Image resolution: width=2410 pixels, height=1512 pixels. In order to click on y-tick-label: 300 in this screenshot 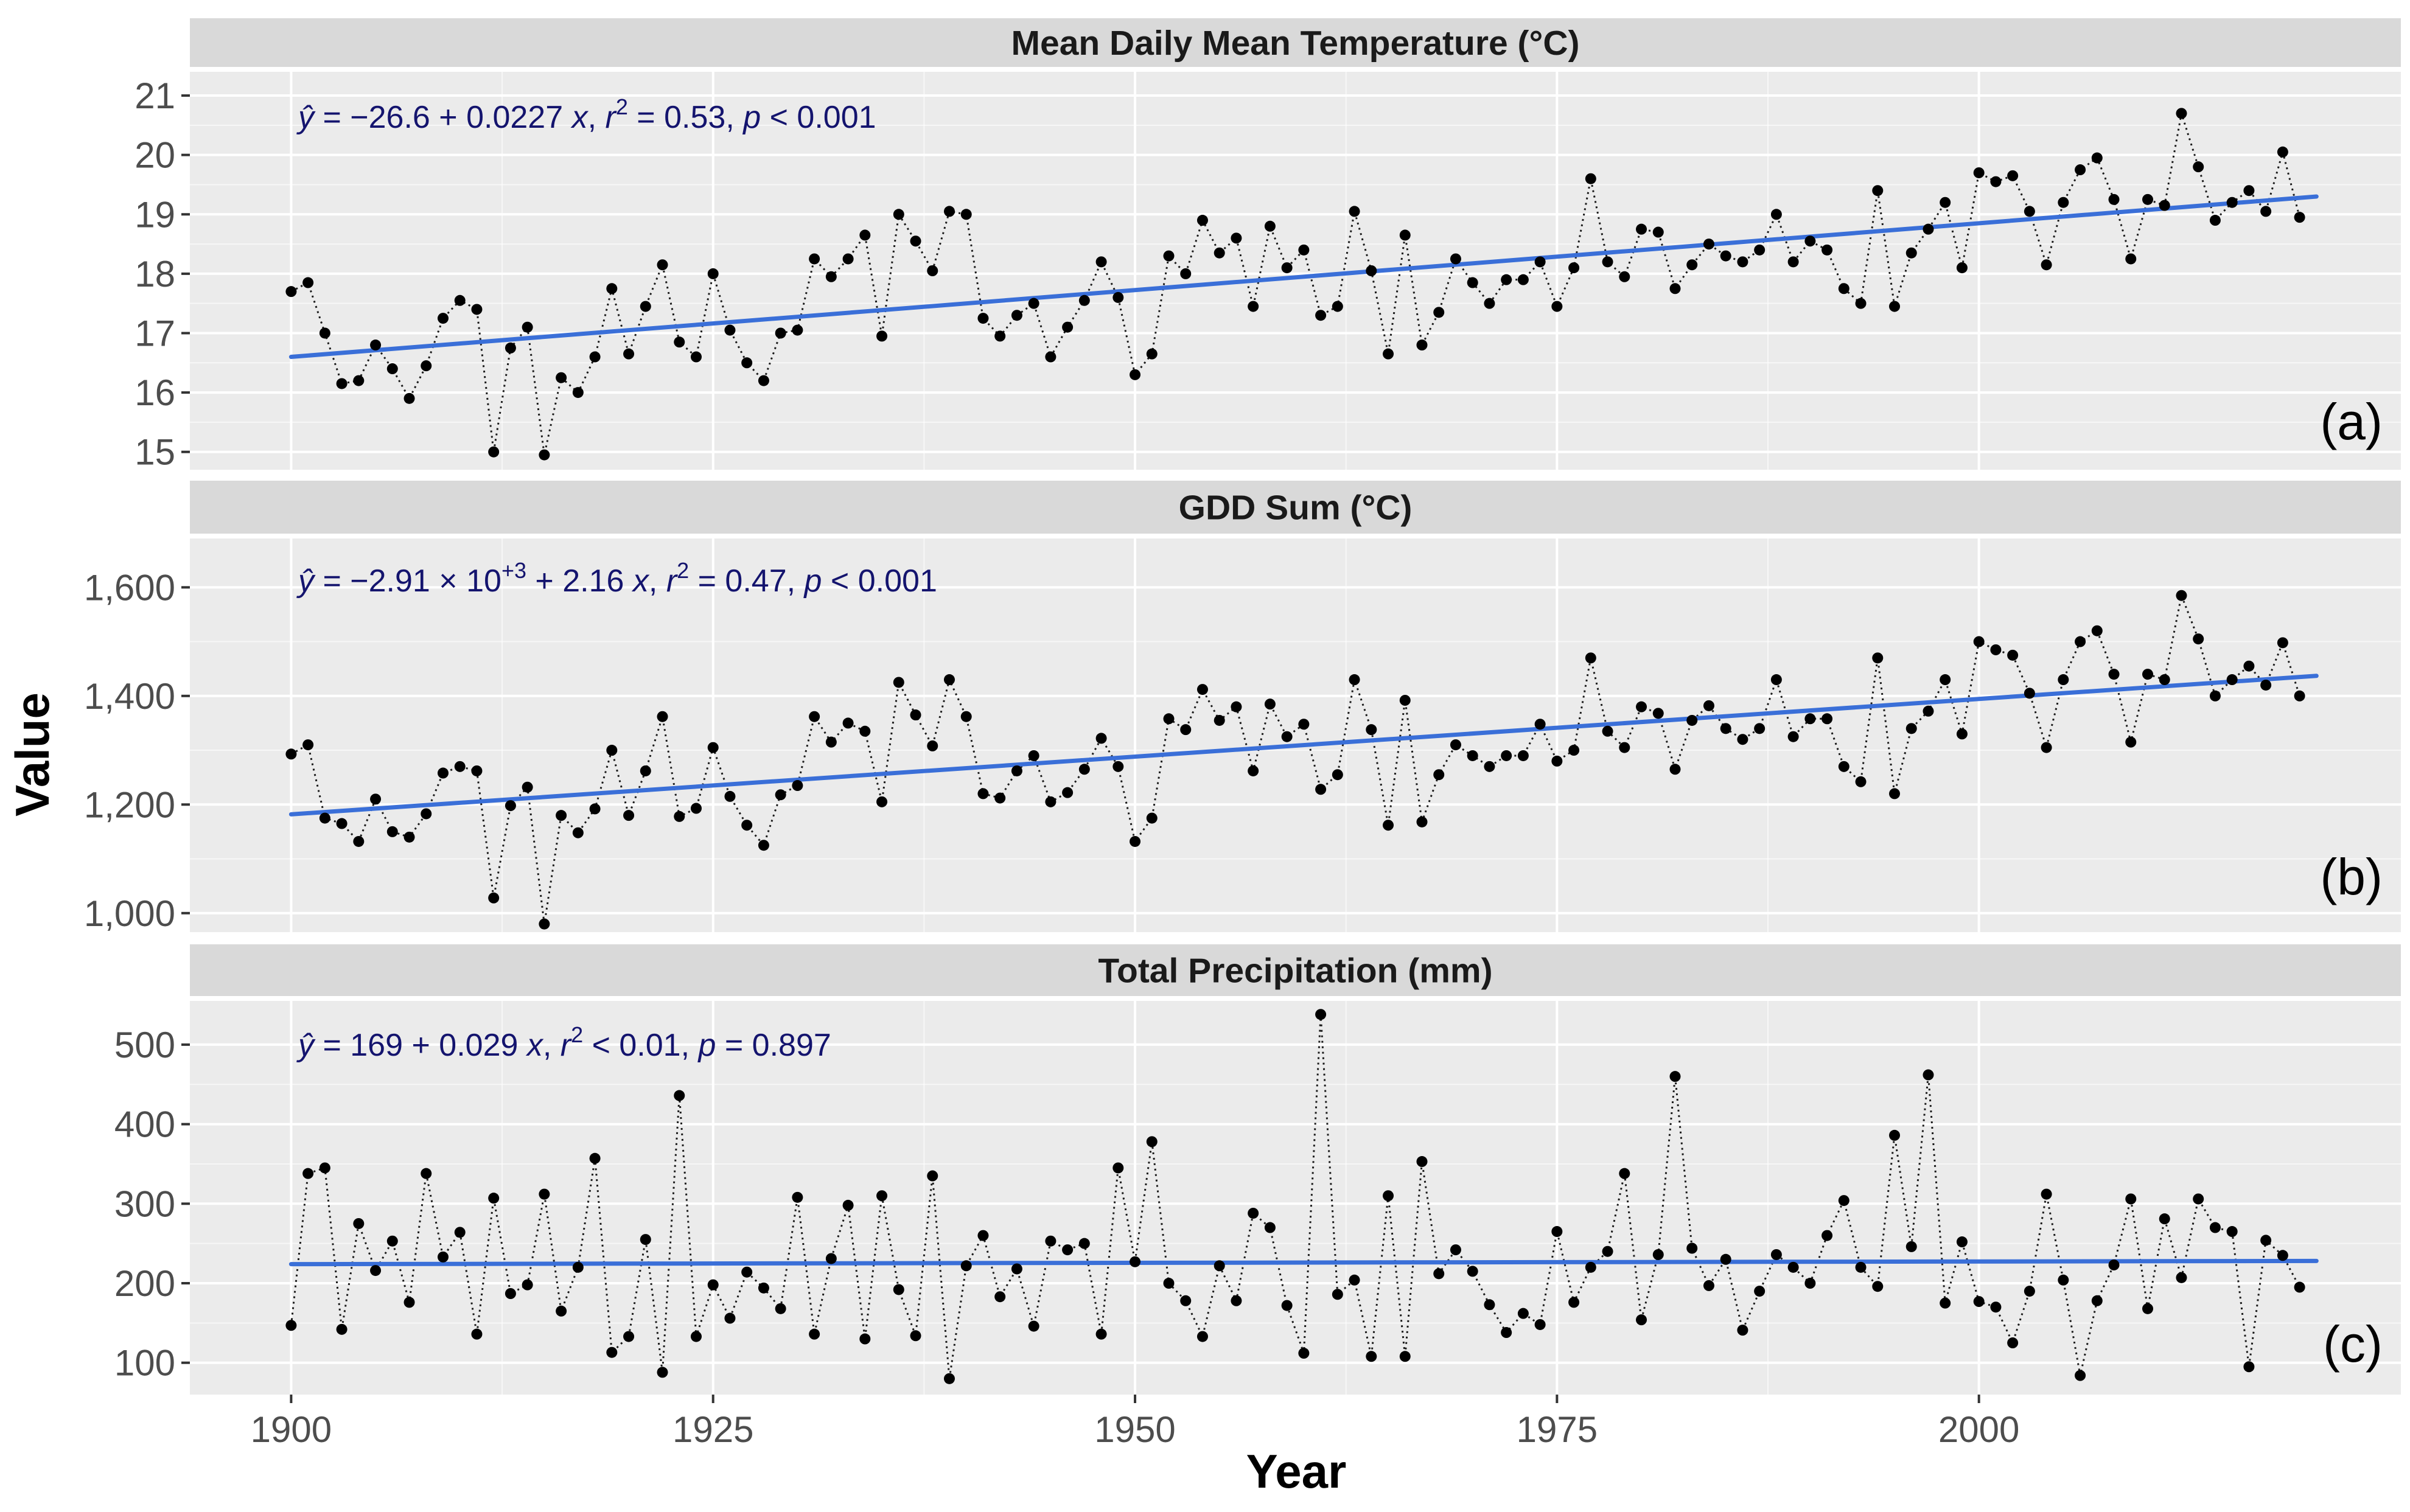, I will do `click(144, 1203)`.